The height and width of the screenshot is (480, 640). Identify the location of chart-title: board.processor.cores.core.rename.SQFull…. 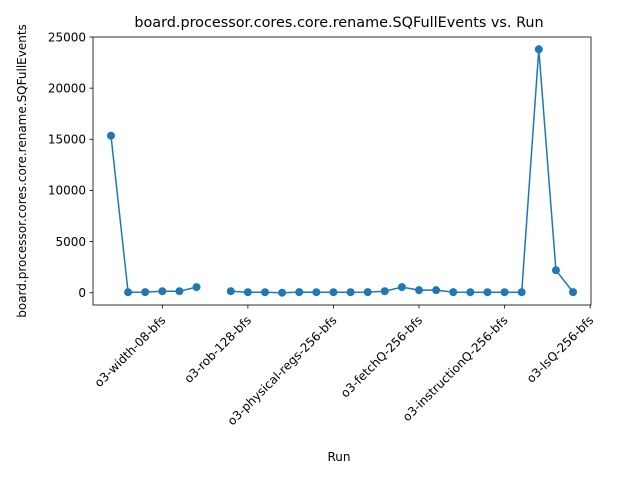
(338, 23).